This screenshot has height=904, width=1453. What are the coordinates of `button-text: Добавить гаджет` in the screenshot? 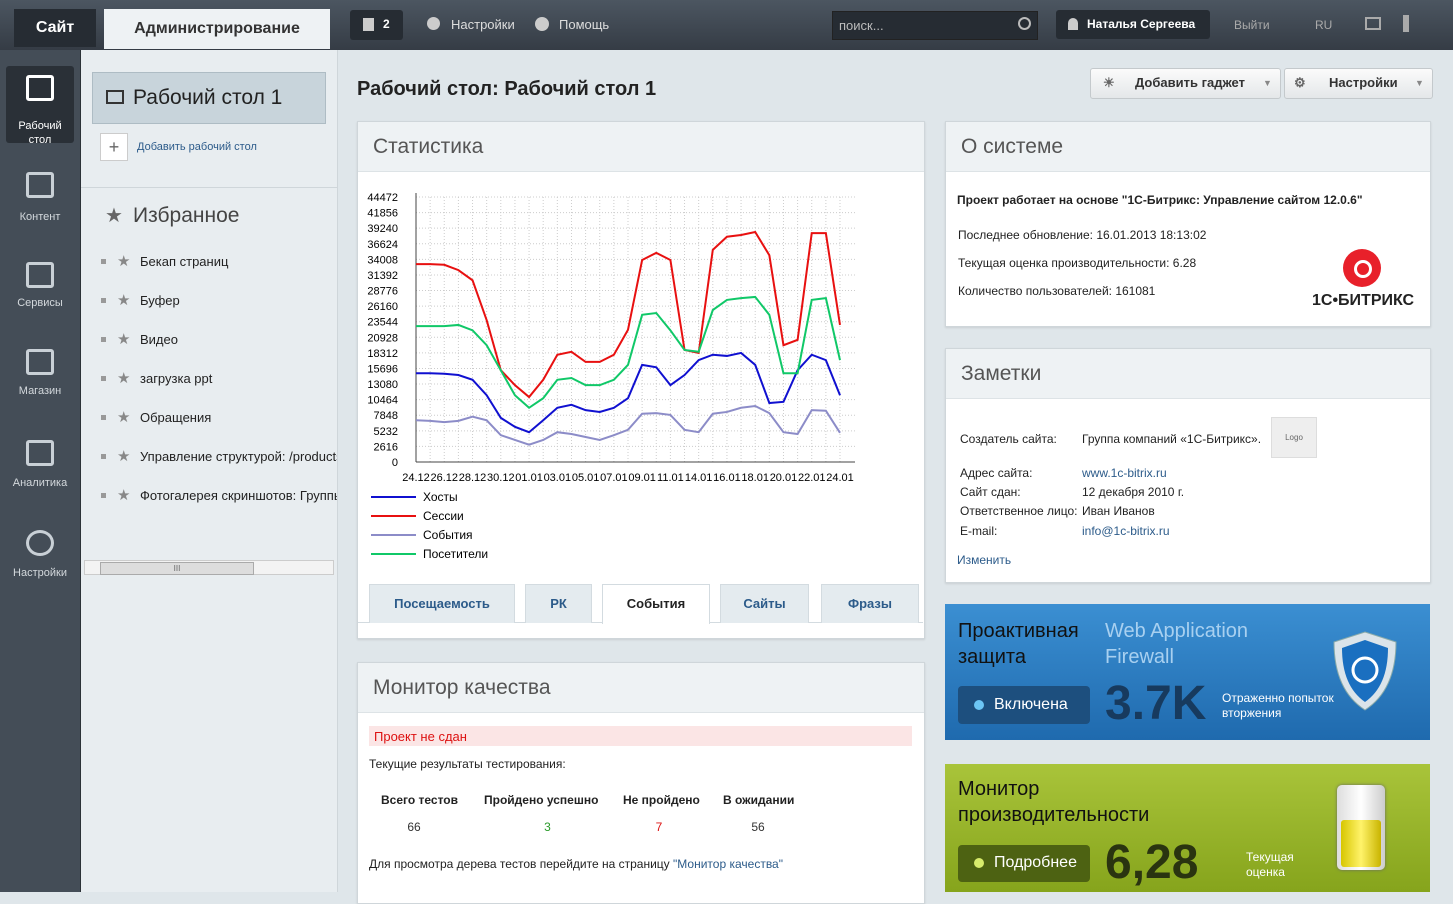 It's located at (1190, 83).